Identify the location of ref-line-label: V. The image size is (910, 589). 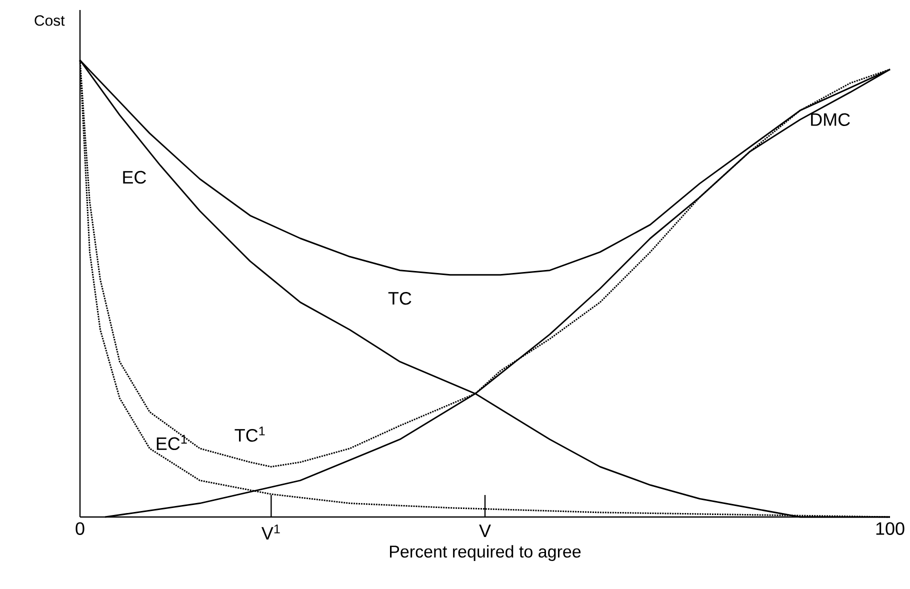
(485, 530).